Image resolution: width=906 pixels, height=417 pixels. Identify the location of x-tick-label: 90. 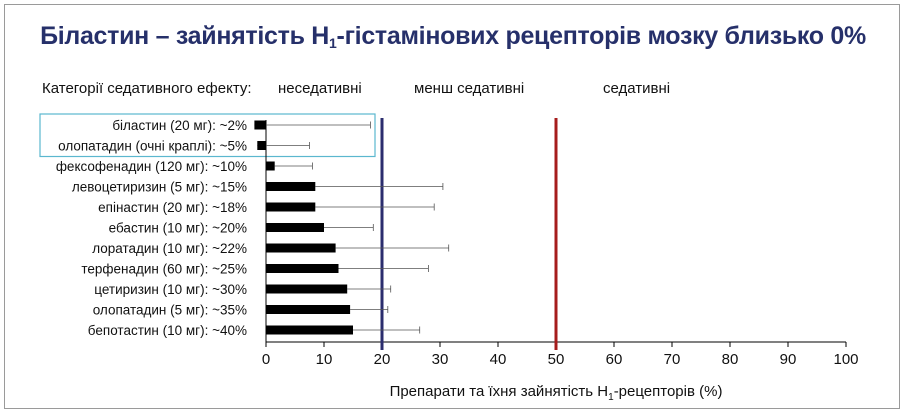
(788, 359).